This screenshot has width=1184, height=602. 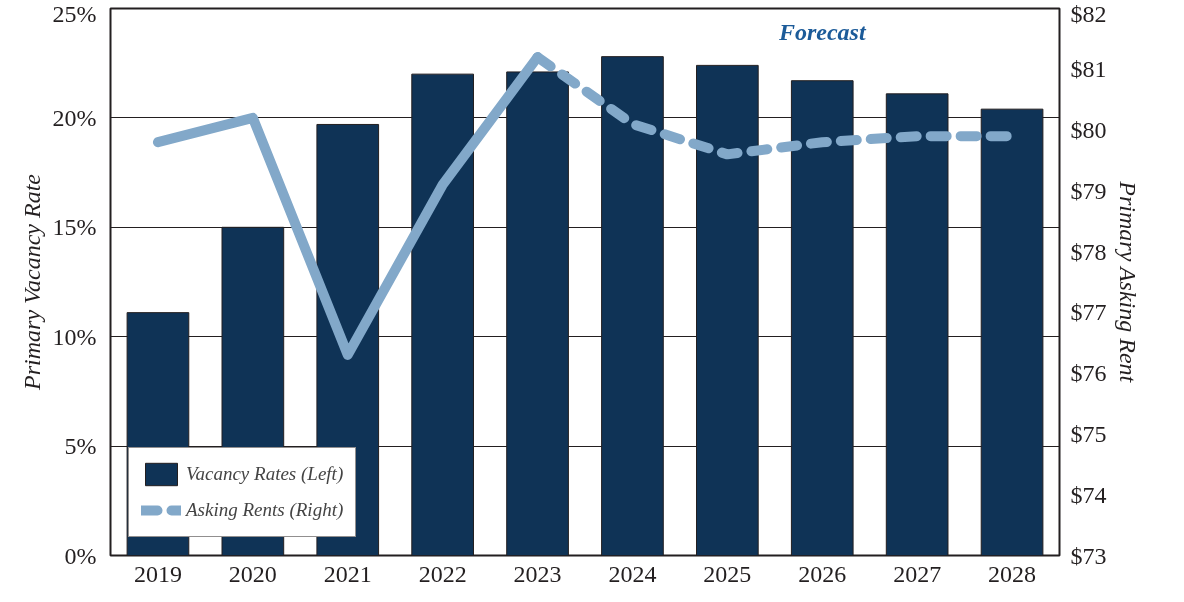 What do you see at coordinates (632, 573) in the screenshot?
I see `x-tick-label: 2024` at bounding box center [632, 573].